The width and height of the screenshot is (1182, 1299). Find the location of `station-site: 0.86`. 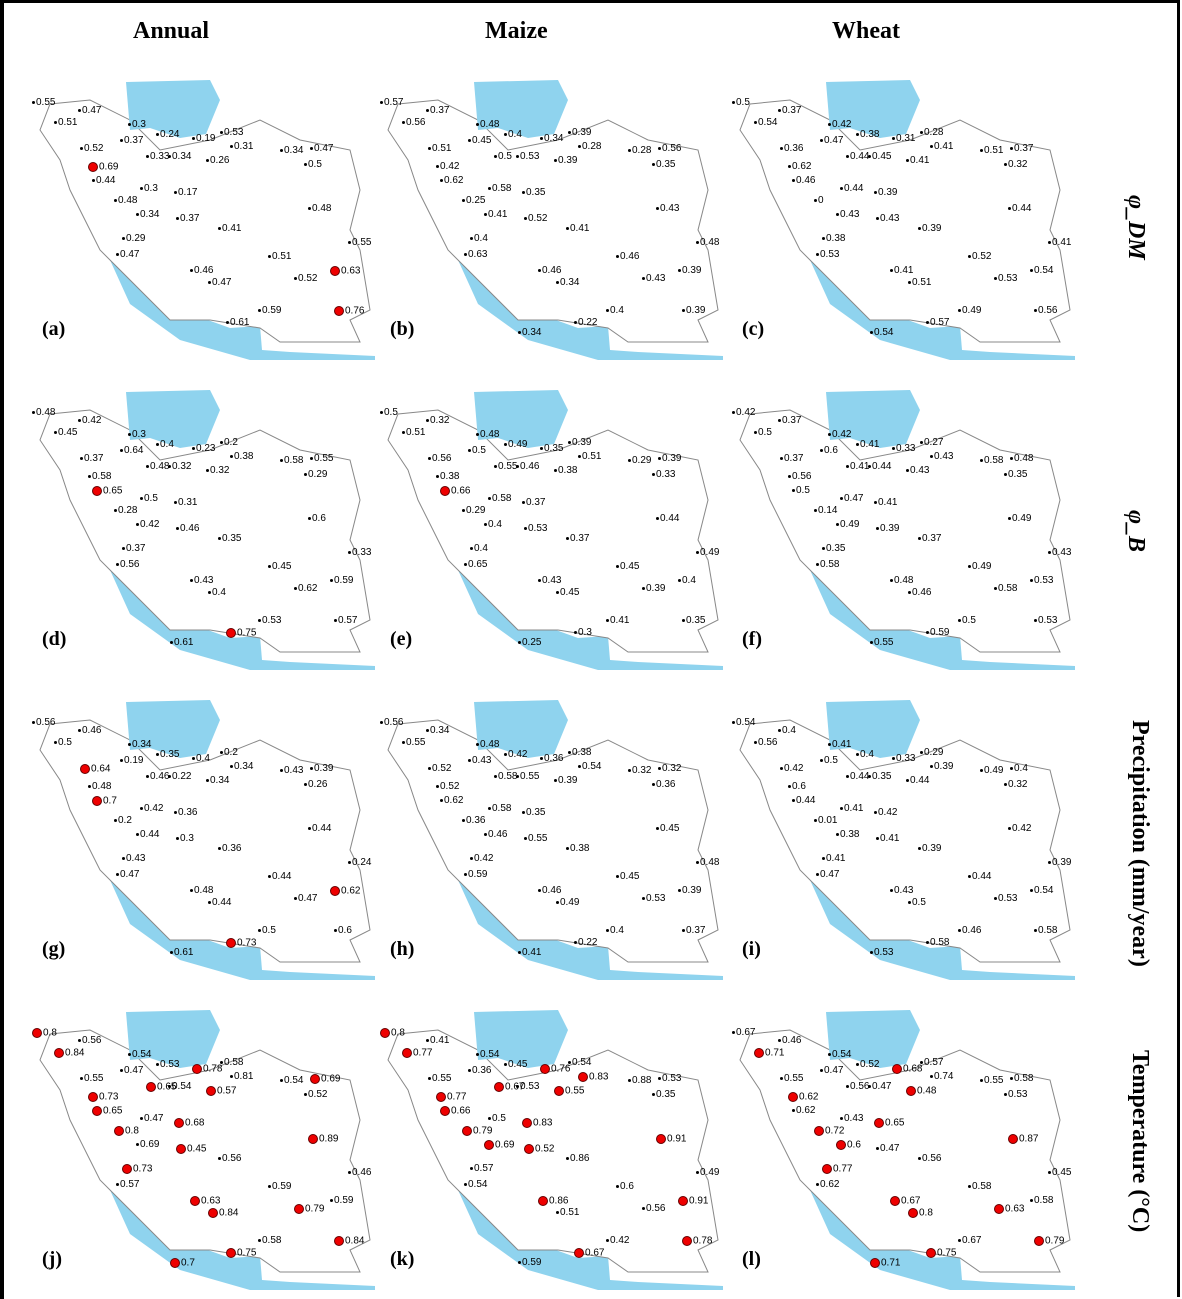

station-site: 0.86 is located at coordinates (553, 1201).